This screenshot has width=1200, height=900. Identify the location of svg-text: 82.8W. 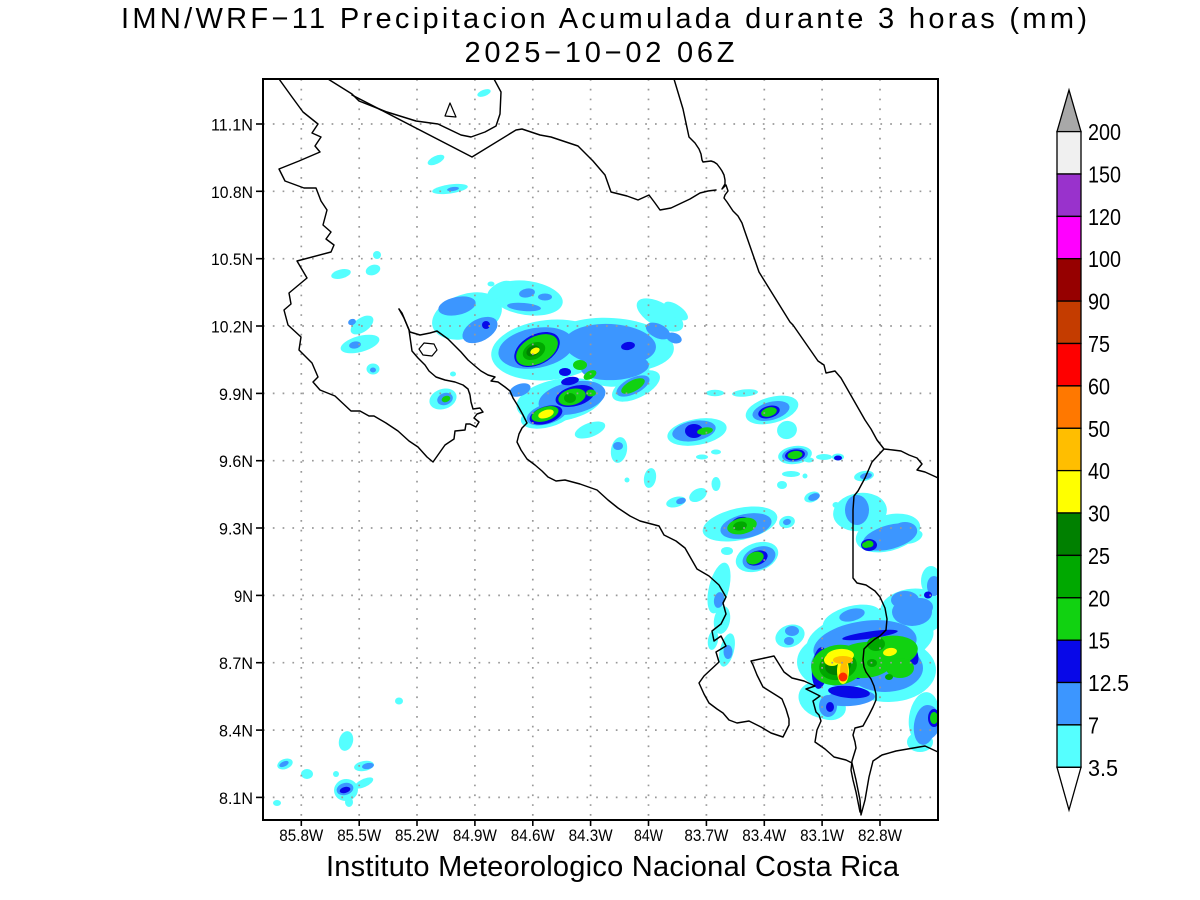
(880, 835).